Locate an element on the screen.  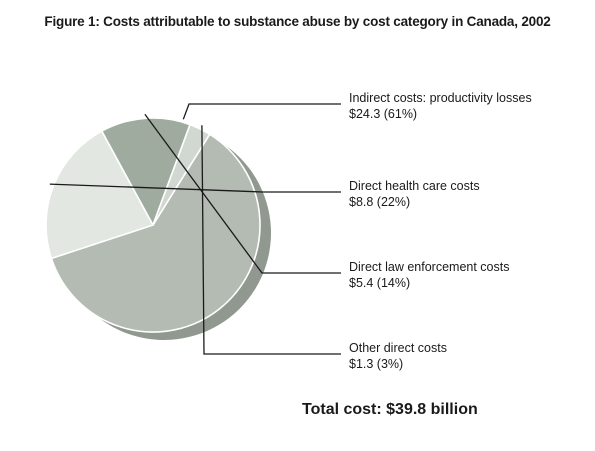
slice-value-other-direct-costs: $1.3 (3%) is located at coordinates (376, 364).